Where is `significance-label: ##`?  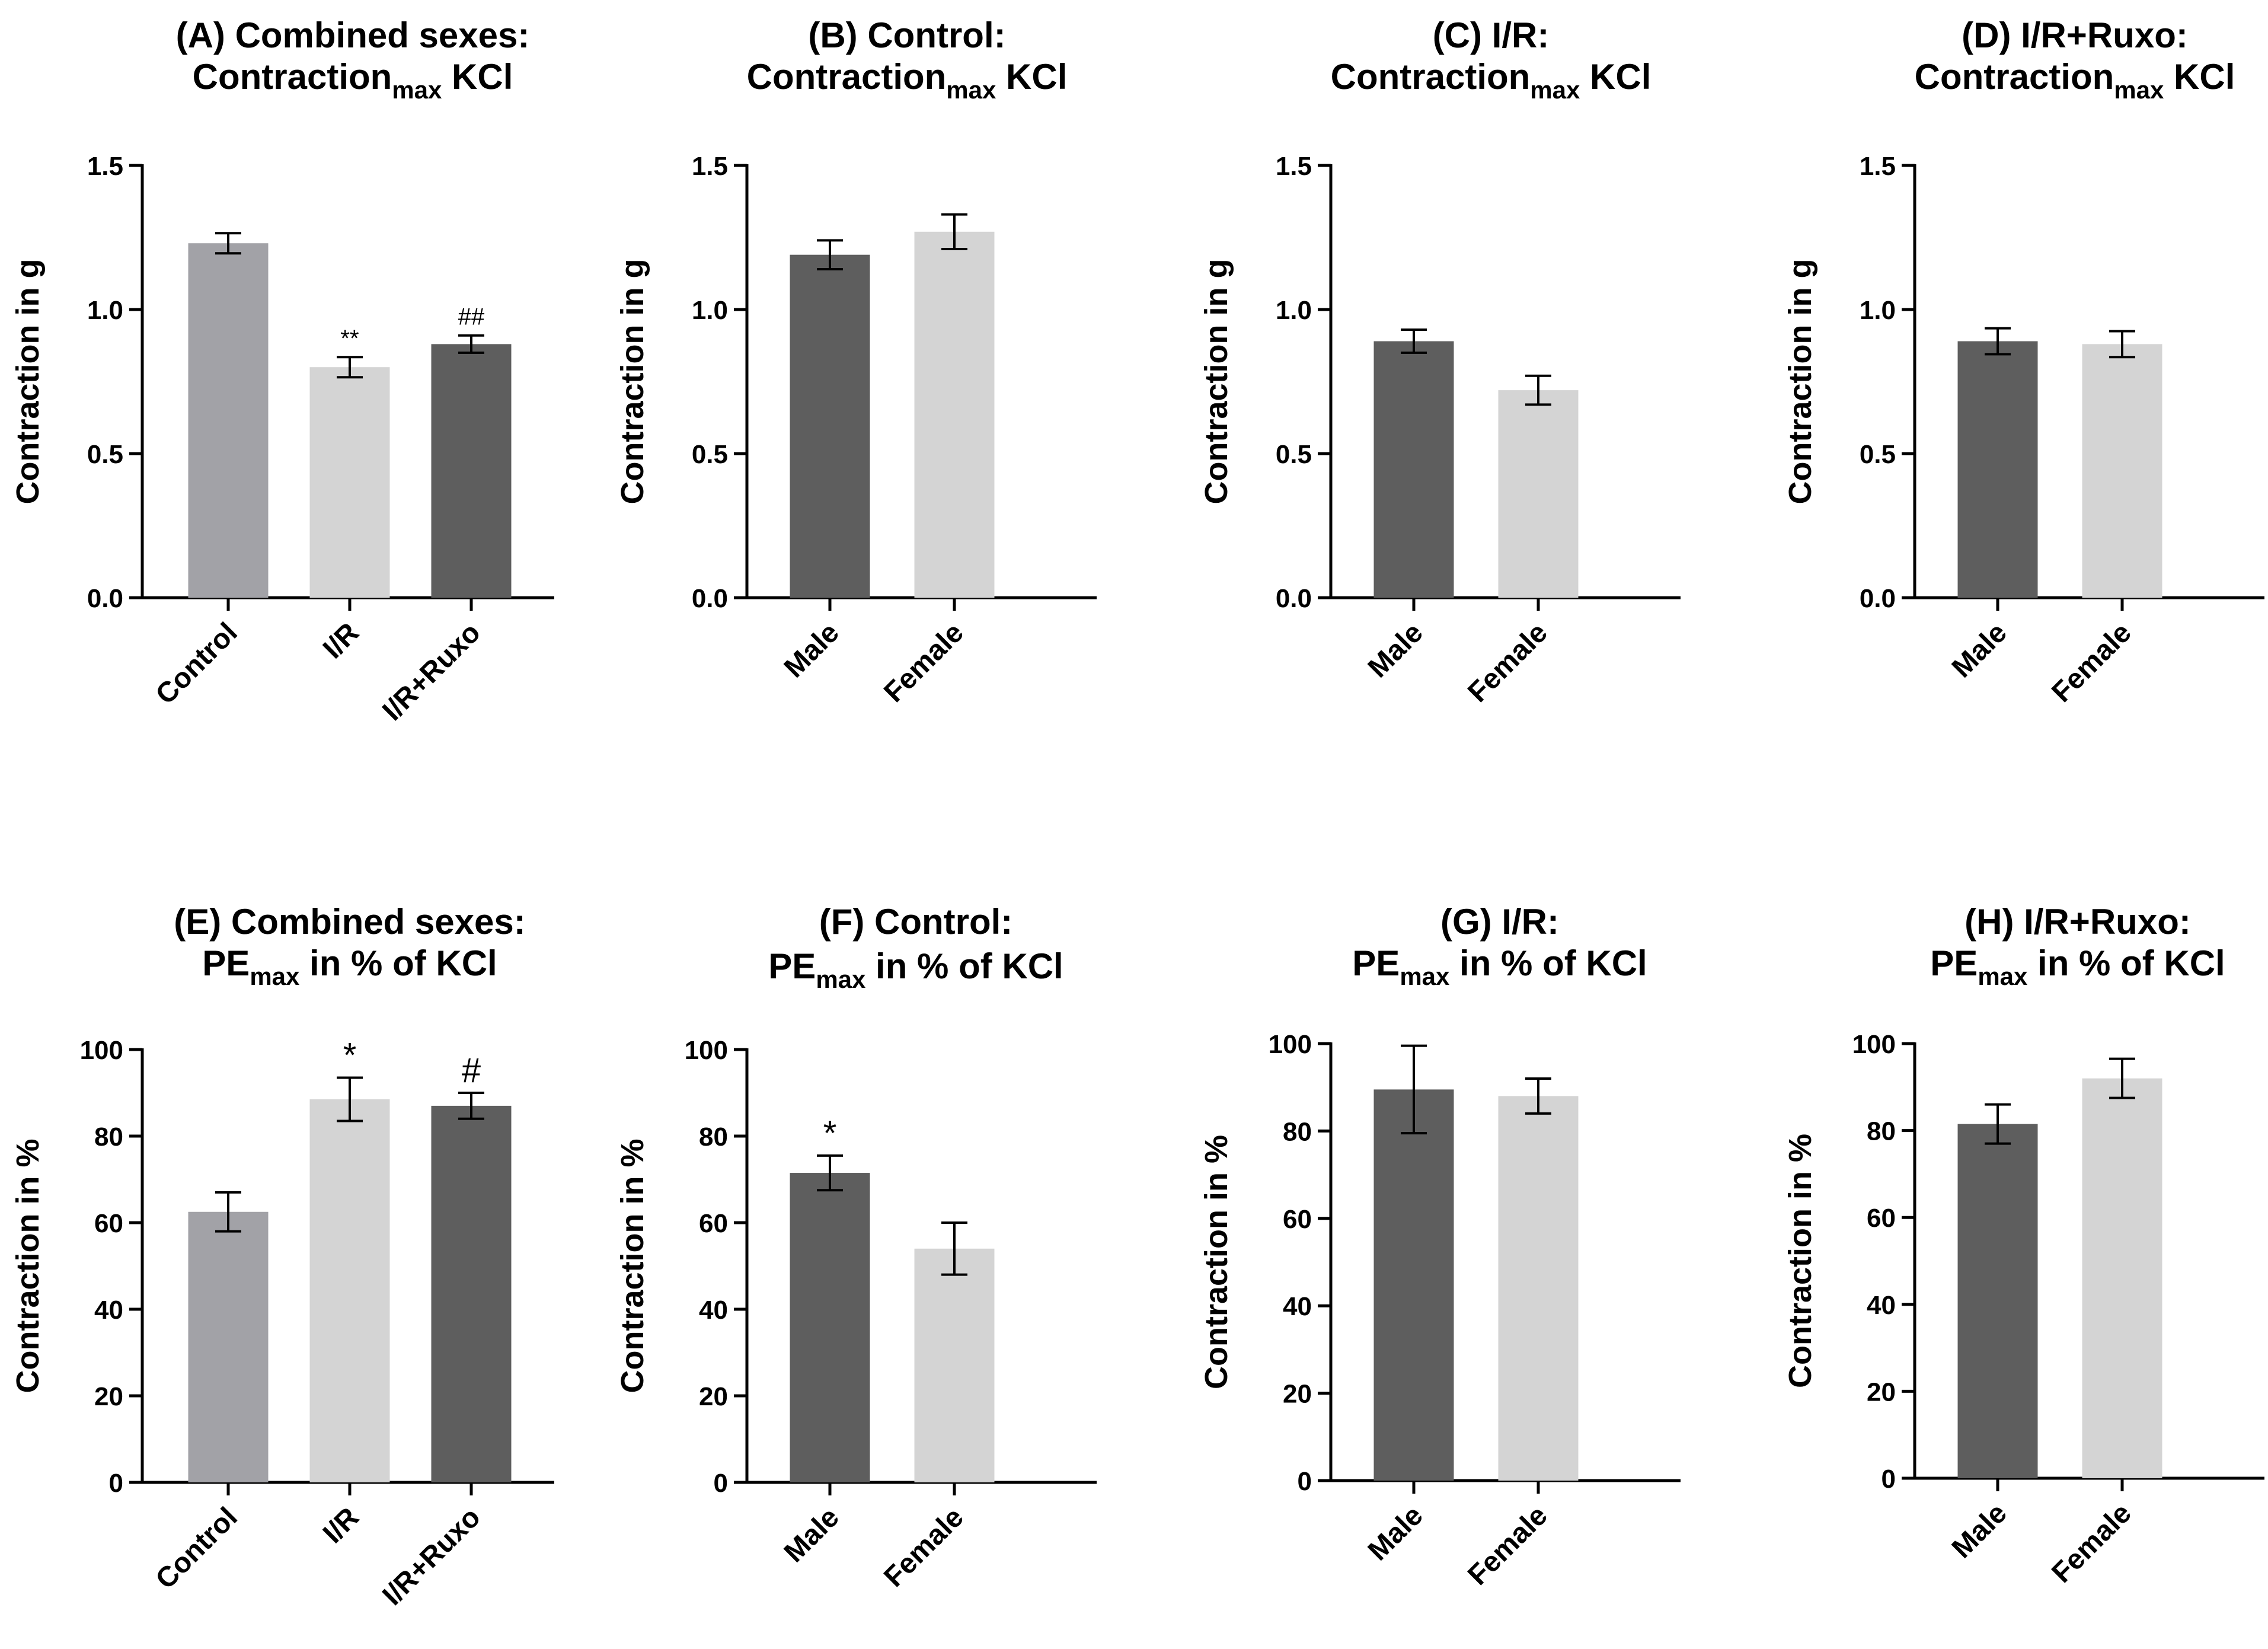 significance-label: ## is located at coordinates (471, 317).